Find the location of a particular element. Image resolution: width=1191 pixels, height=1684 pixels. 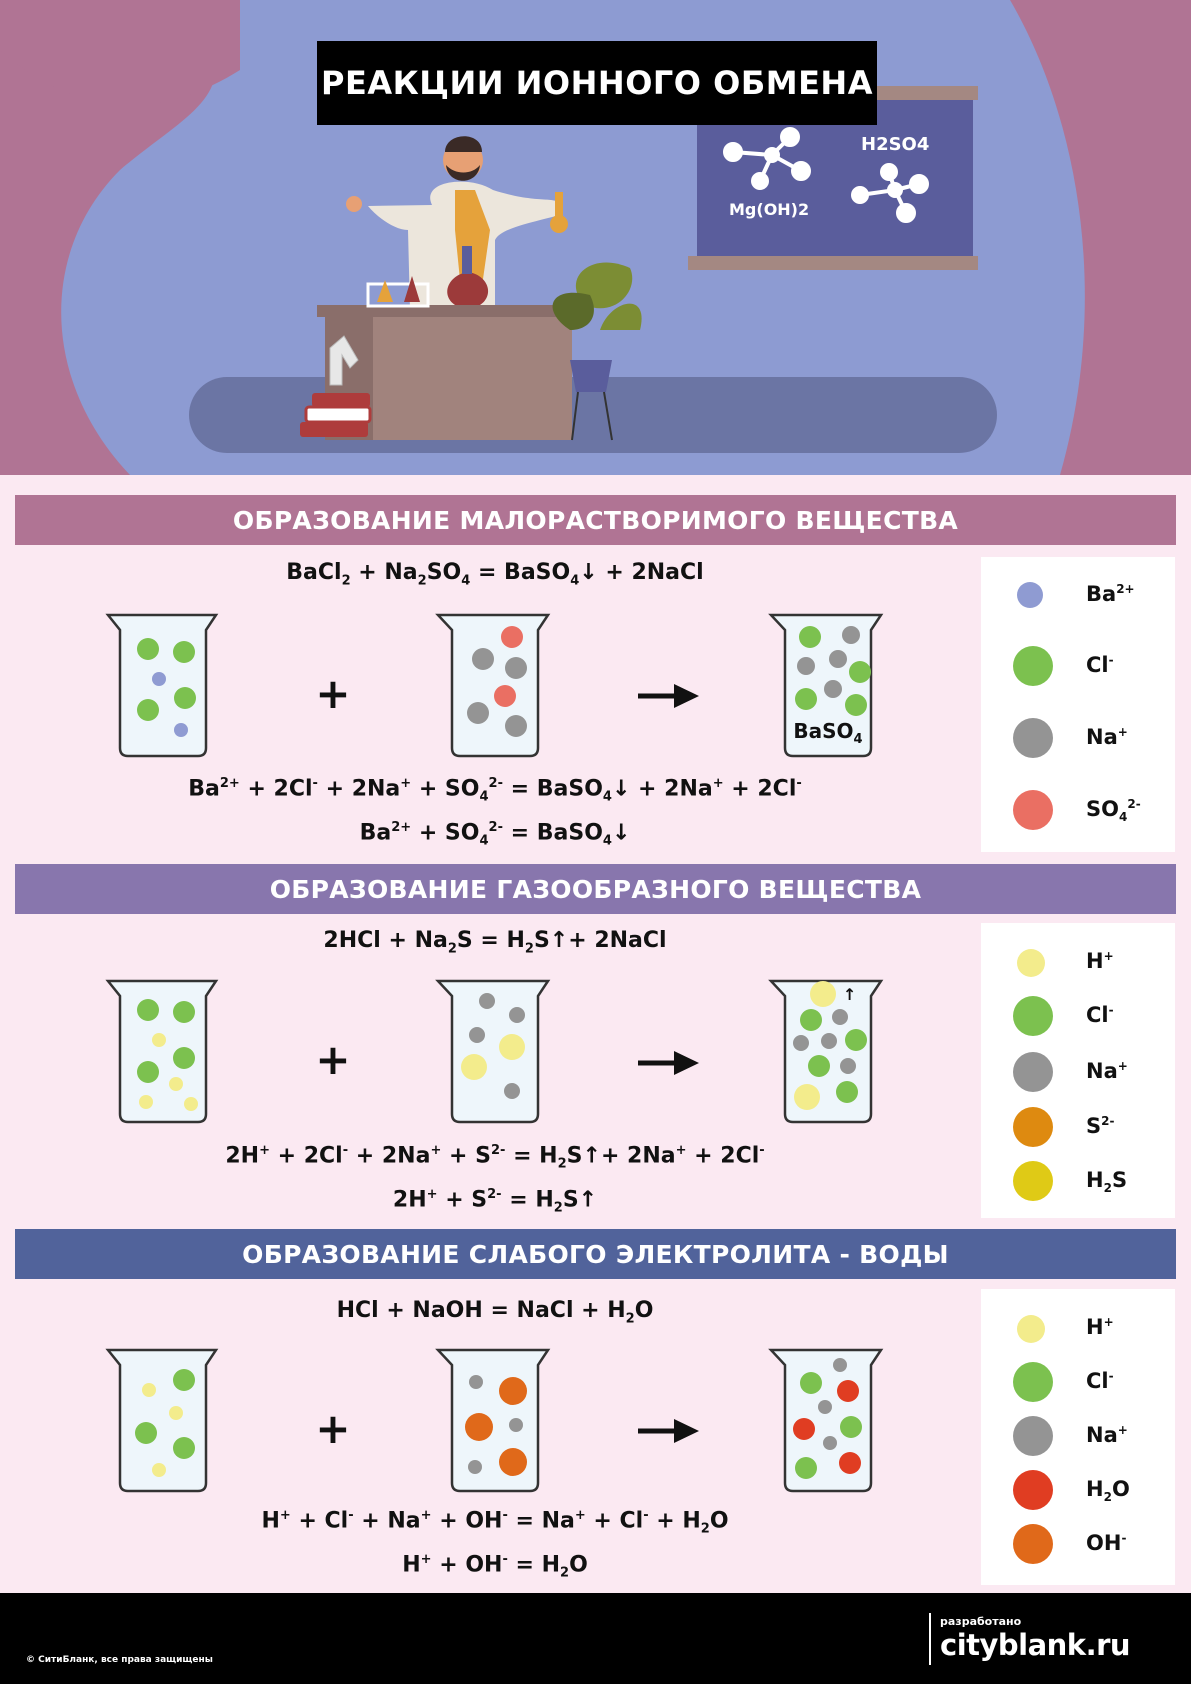

equation-precipitate-short-ionic: Ba2+ + SO42- = BaSO4↓ is located at coordinates (495, 834).